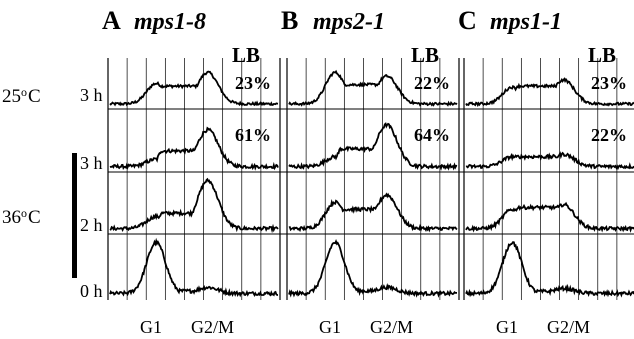 Image resolution: width=634 pixels, height=339 pixels. What do you see at coordinates (467, 20) in the screenshot?
I see `panel-letter-C: C` at bounding box center [467, 20].